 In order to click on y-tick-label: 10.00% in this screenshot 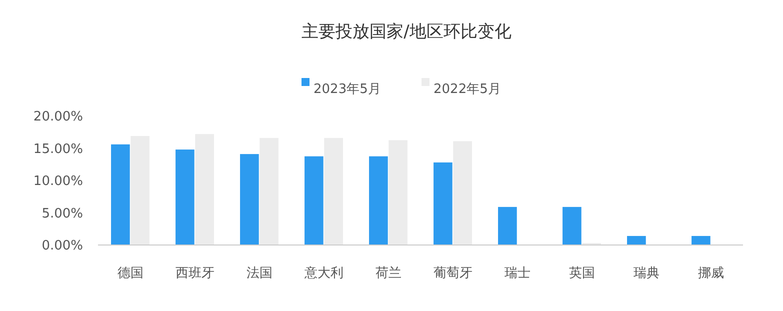, I will do `click(58, 182)`.